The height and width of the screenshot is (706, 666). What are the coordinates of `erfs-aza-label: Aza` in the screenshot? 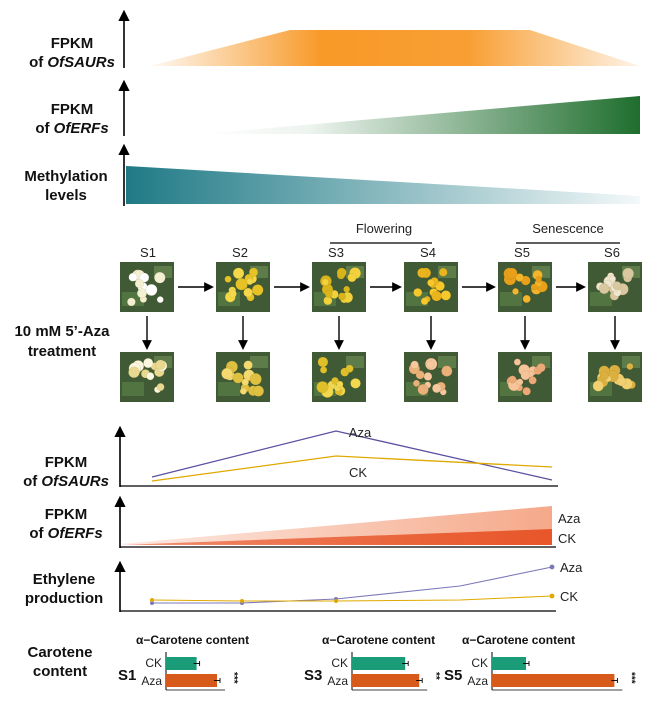 It's located at (569, 518).